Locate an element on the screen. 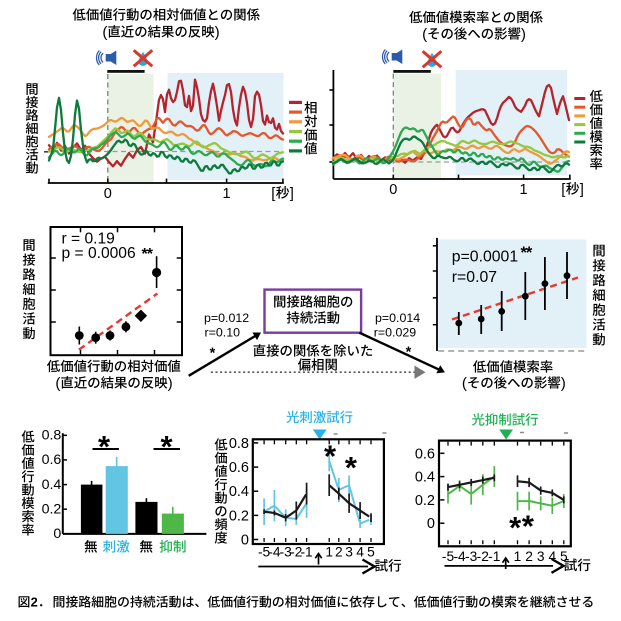 Image resolution: width=621 pixels, height=621 pixels. svg-text: r=0.10 is located at coordinates (223, 333).